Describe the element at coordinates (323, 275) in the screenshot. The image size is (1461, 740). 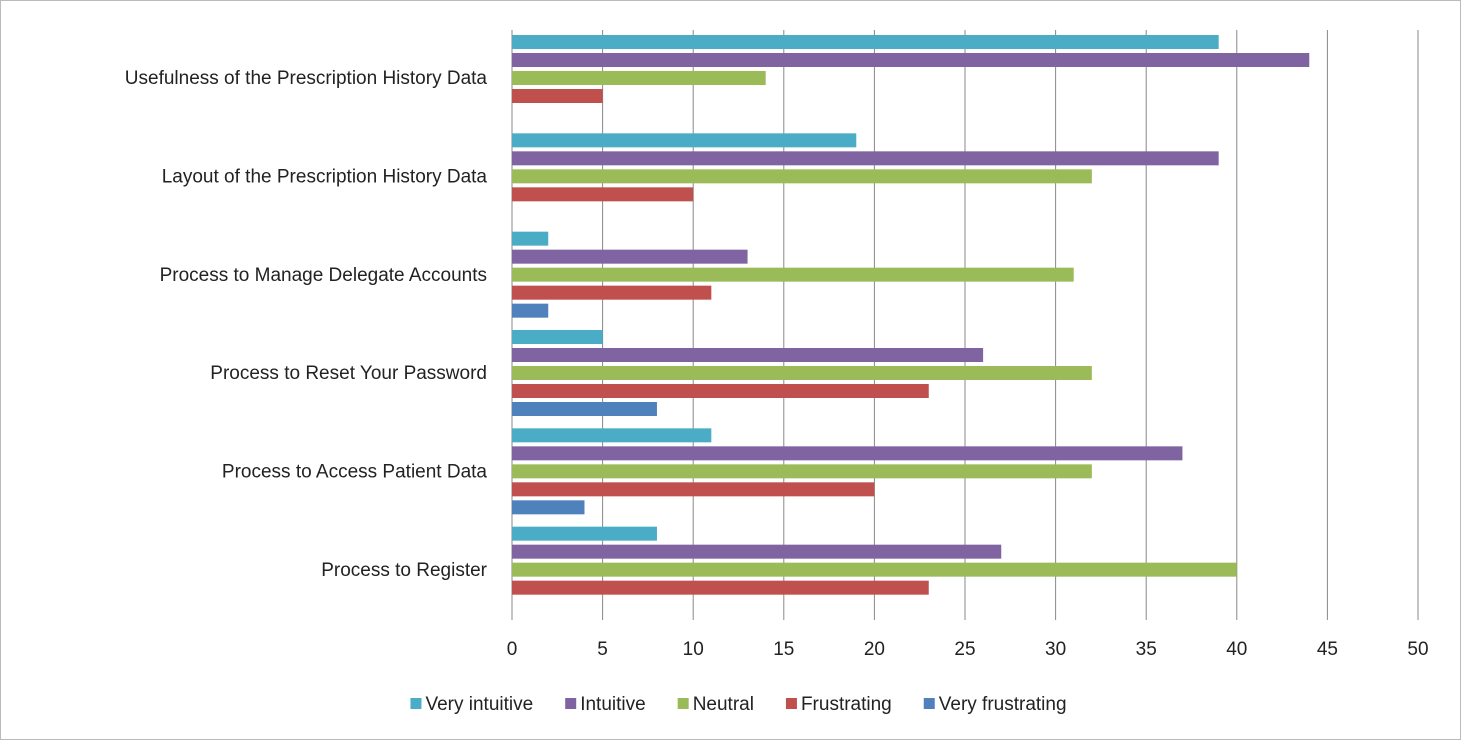
I see `y-tick-label: Process to Manage Delegate Accounts` at that location.